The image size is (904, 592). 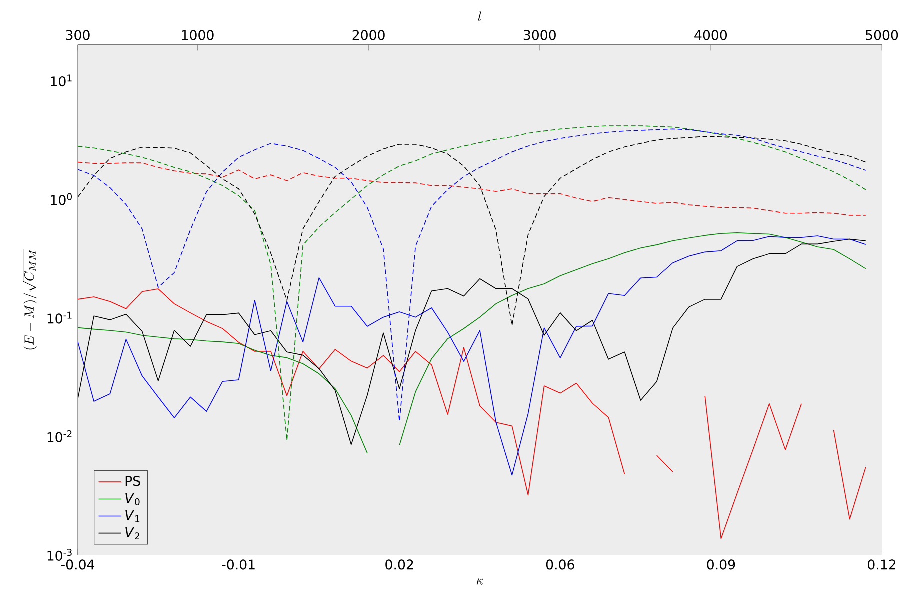 What do you see at coordinates (60, 318) in the screenshot?
I see `y-tick-label: 10$^{-1}$` at bounding box center [60, 318].